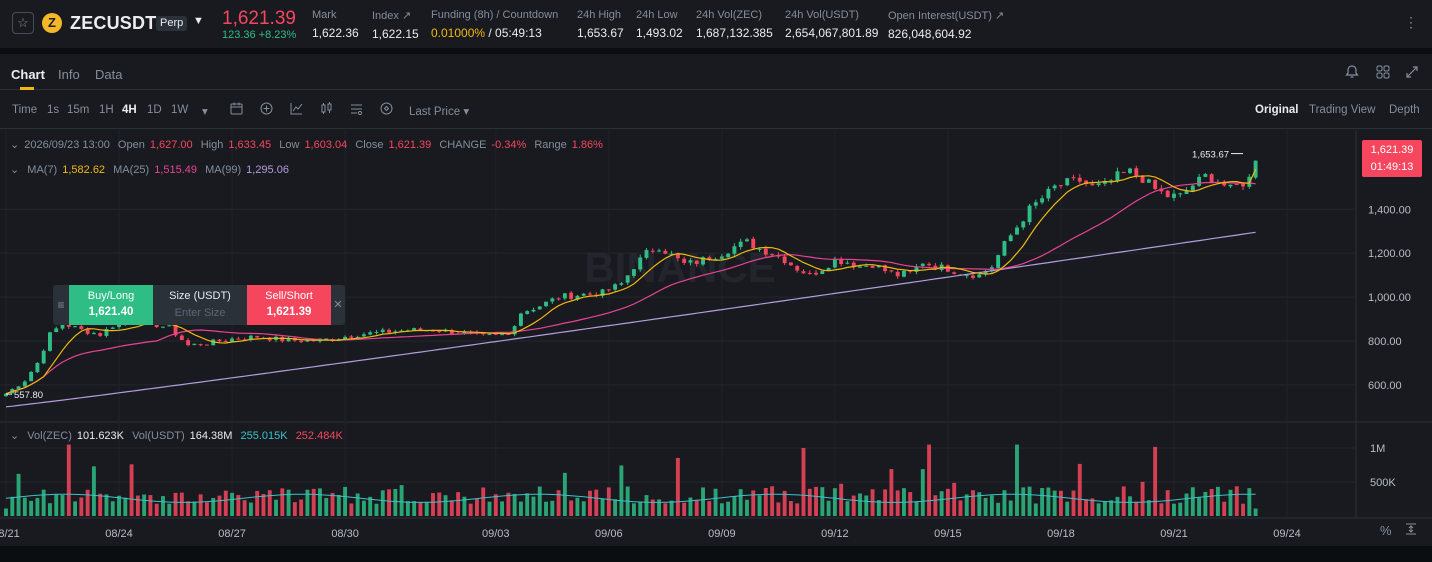 Image resolution: width=1432 pixels, height=562 pixels. I want to click on buy-long-button: Buy/Long 1,621.40, so click(111, 305).